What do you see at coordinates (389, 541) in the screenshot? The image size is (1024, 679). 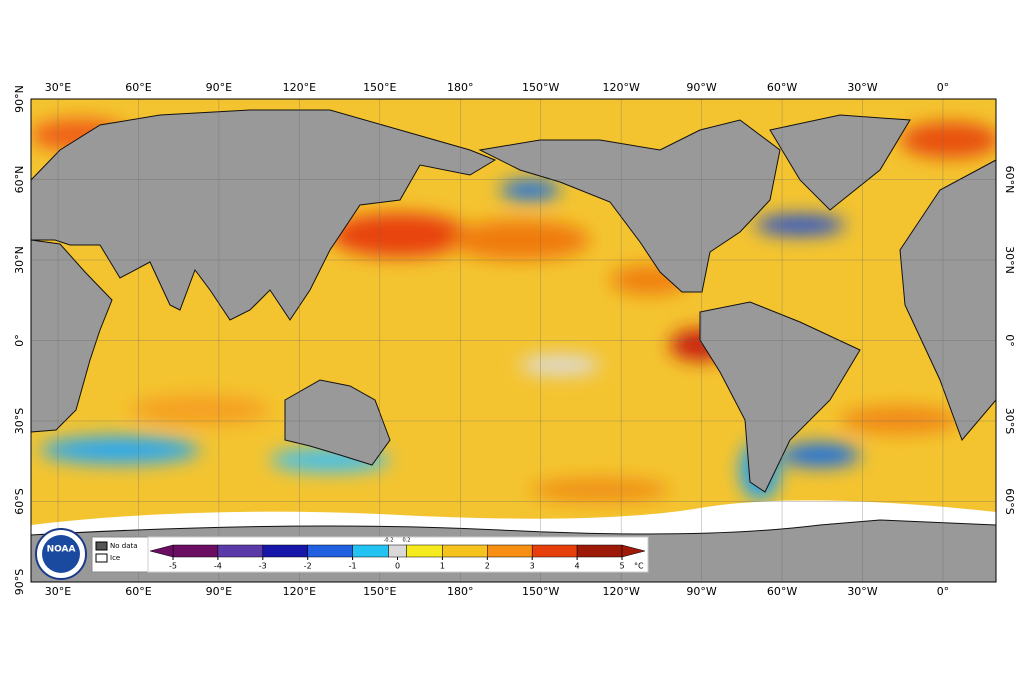 I see `colorbar-tick-label: -0.2` at bounding box center [389, 541].